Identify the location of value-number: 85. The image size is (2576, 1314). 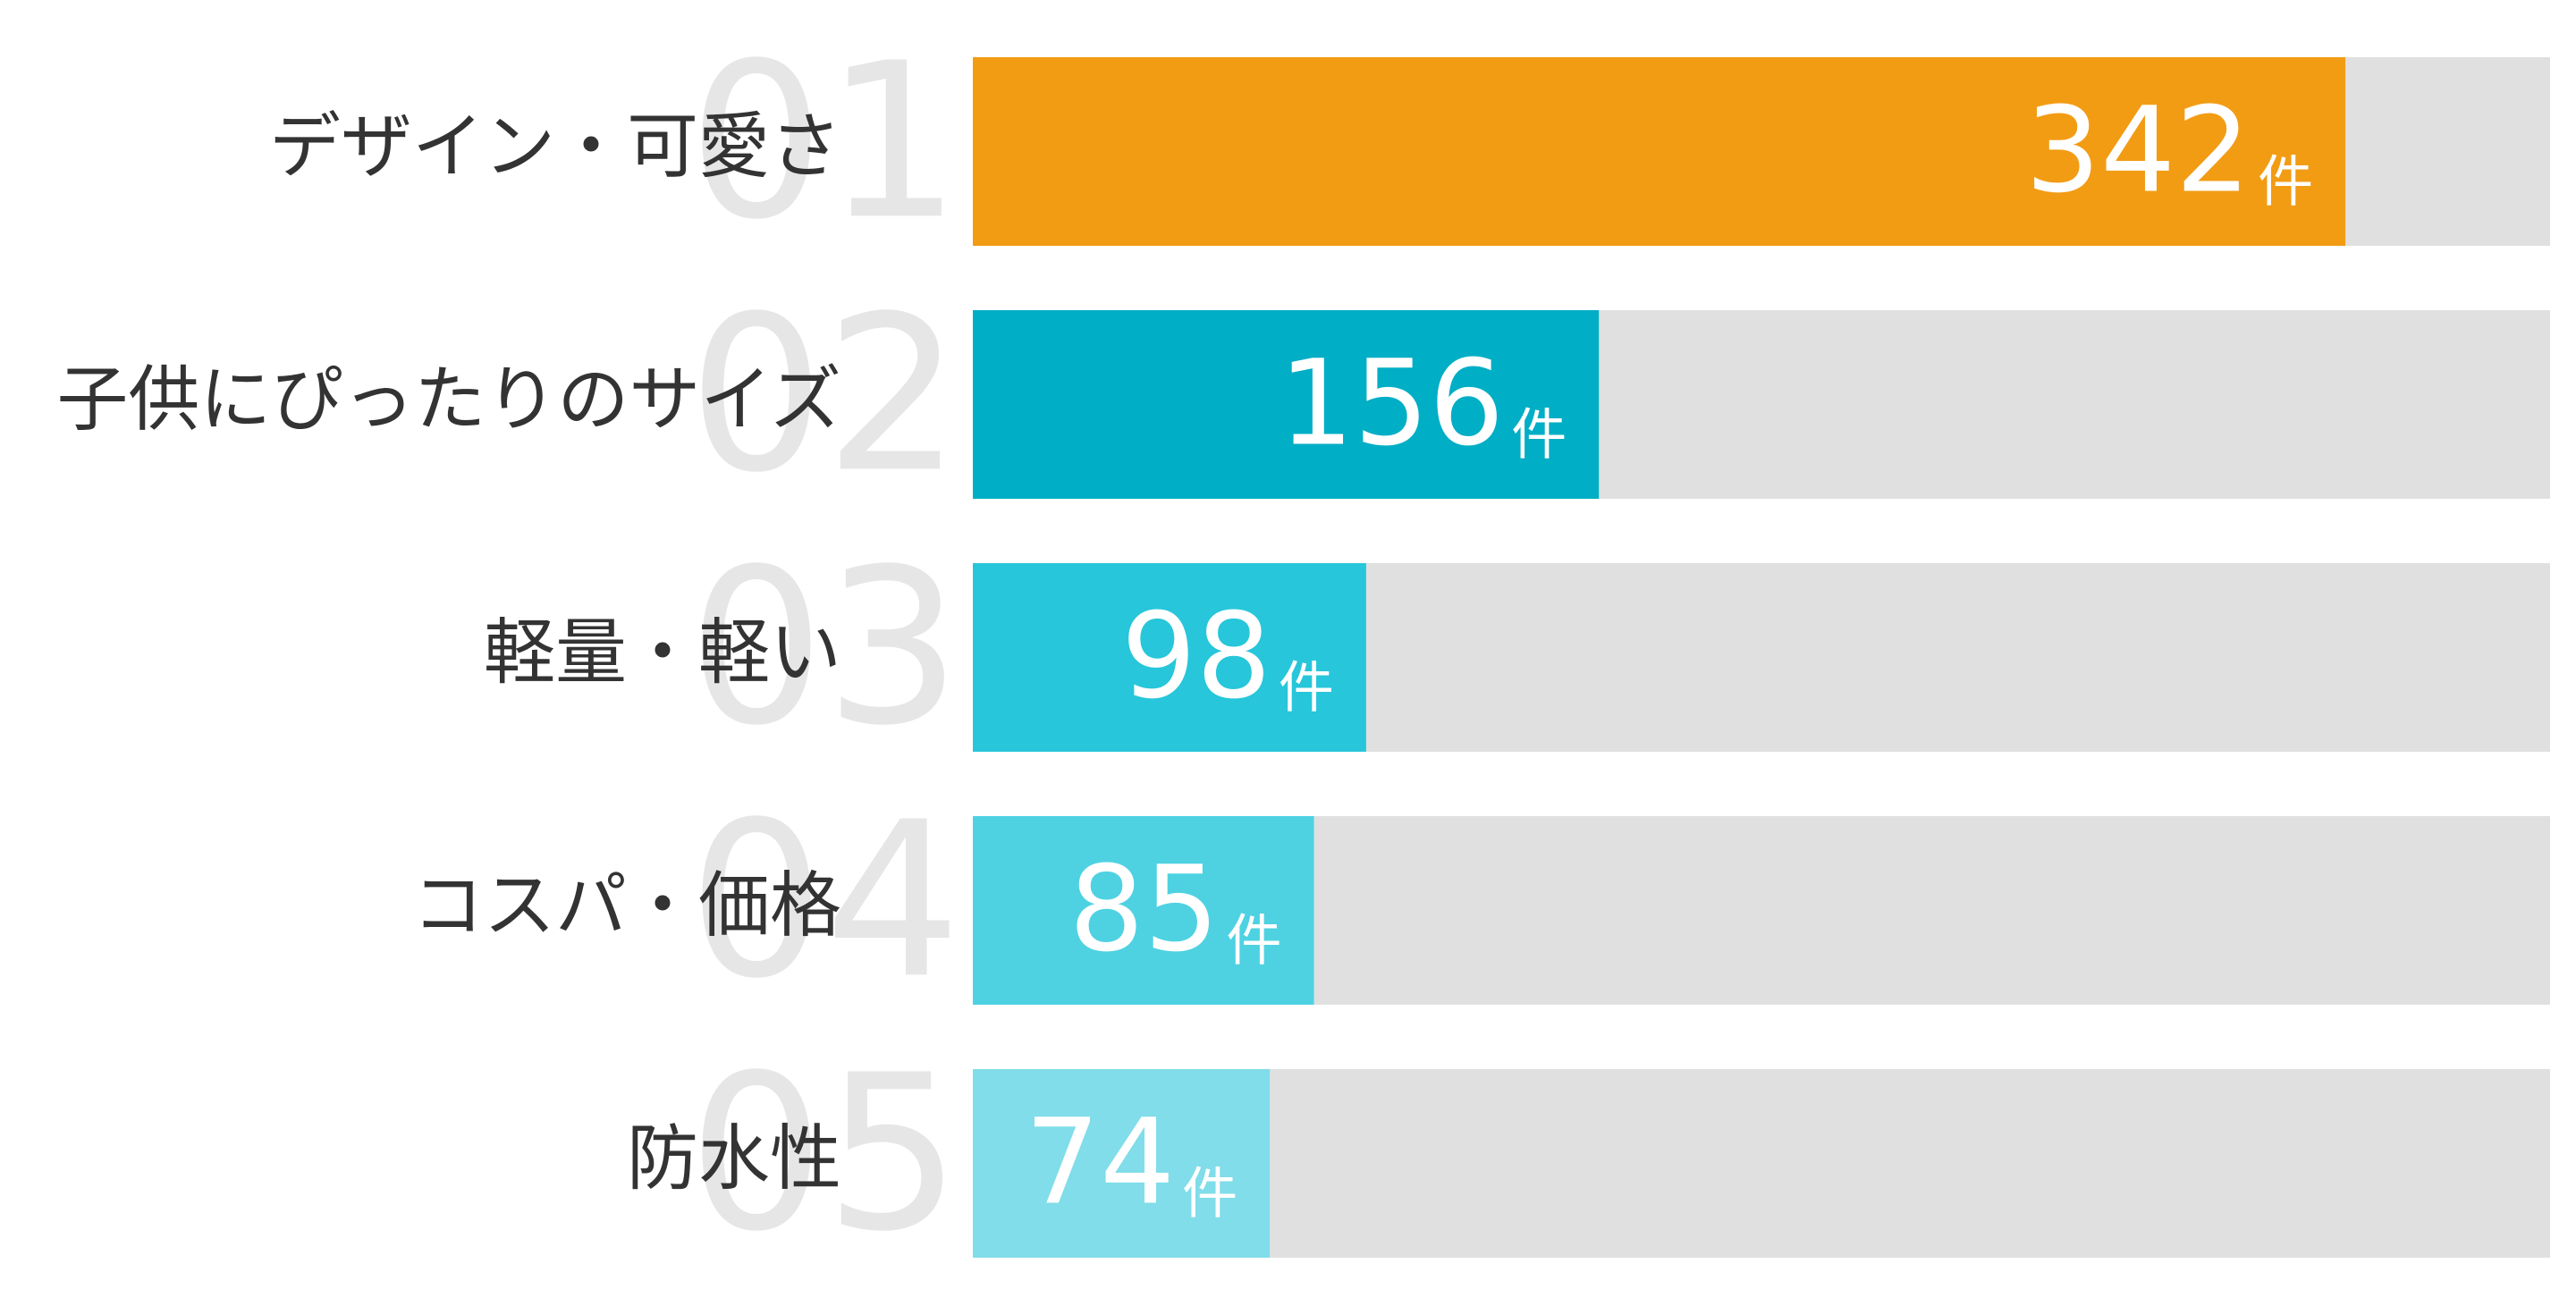
(1144, 910).